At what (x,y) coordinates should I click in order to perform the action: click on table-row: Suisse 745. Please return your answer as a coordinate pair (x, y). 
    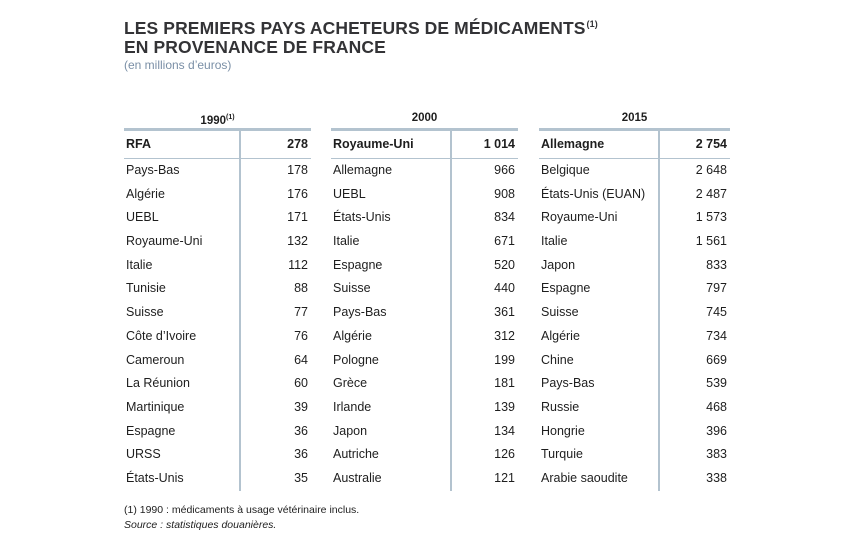
    Looking at the image, I should click on (634, 313).